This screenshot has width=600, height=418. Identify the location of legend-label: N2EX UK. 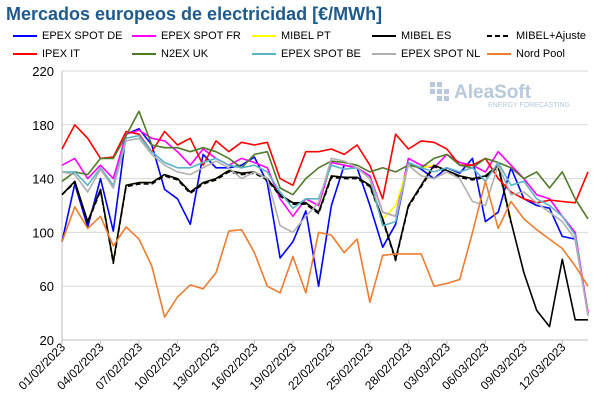
(185, 54).